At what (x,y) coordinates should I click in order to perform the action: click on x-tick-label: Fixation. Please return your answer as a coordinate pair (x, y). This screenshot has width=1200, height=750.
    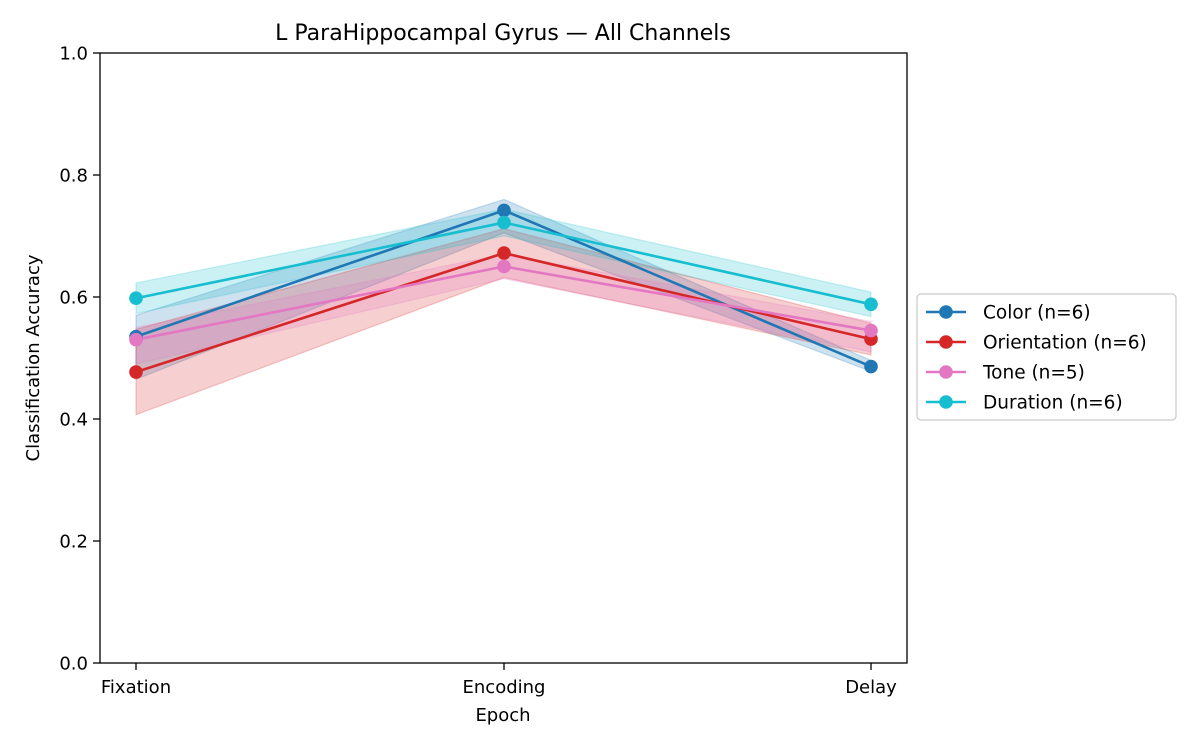
    Looking at the image, I should click on (136, 687).